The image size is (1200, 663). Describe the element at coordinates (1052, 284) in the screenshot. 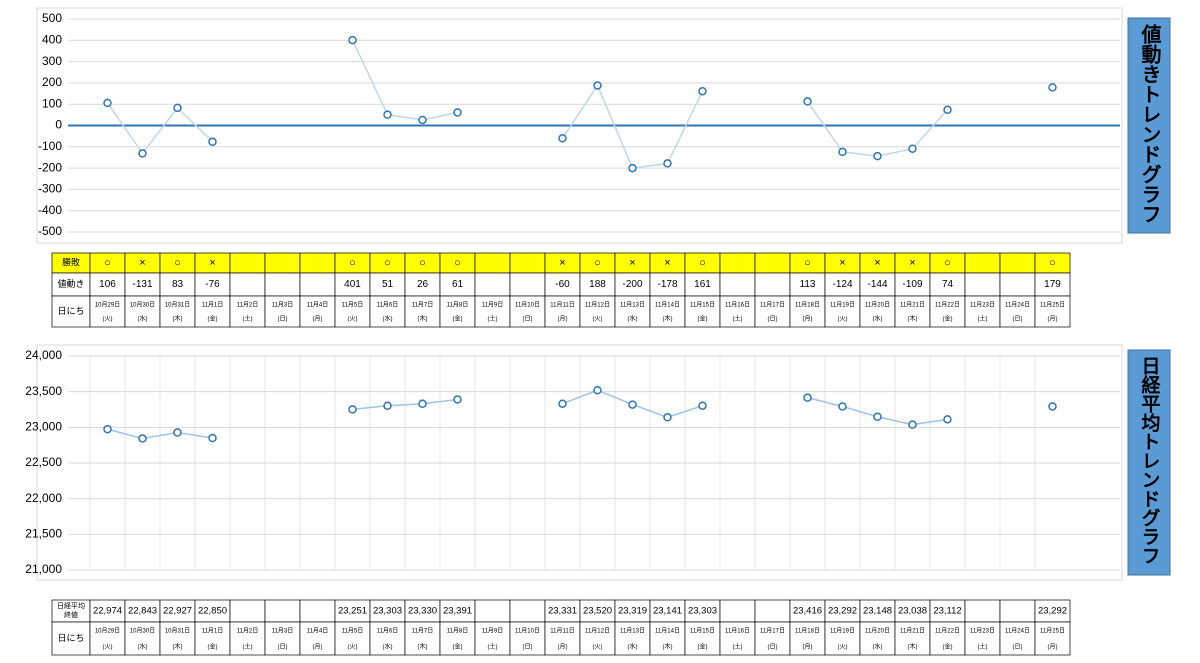

I see `value-label: 179` at that location.